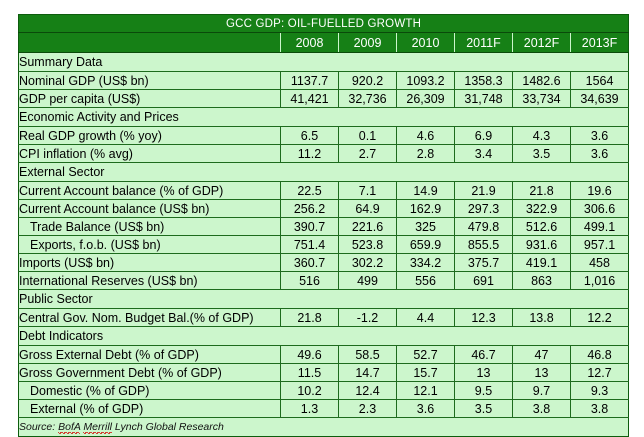  I want to click on section-heading: Economic Activity and Prices, so click(323, 117).